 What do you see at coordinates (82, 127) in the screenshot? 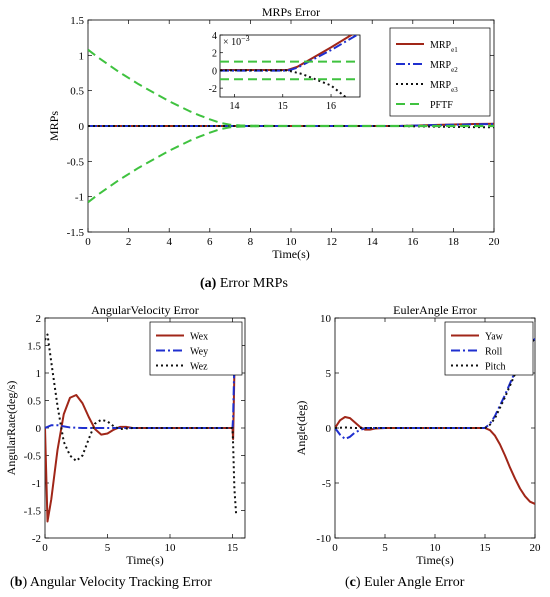
I see `y-tick-label-a-3: 0` at bounding box center [82, 127].